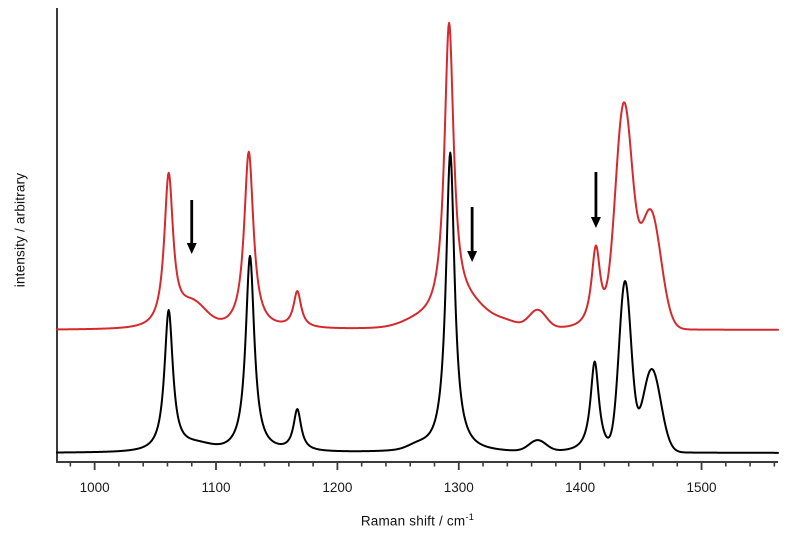 This screenshot has height=538, width=785. What do you see at coordinates (702, 487) in the screenshot?
I see `x-tick-label: 1500` at bounding box center [702, 487].